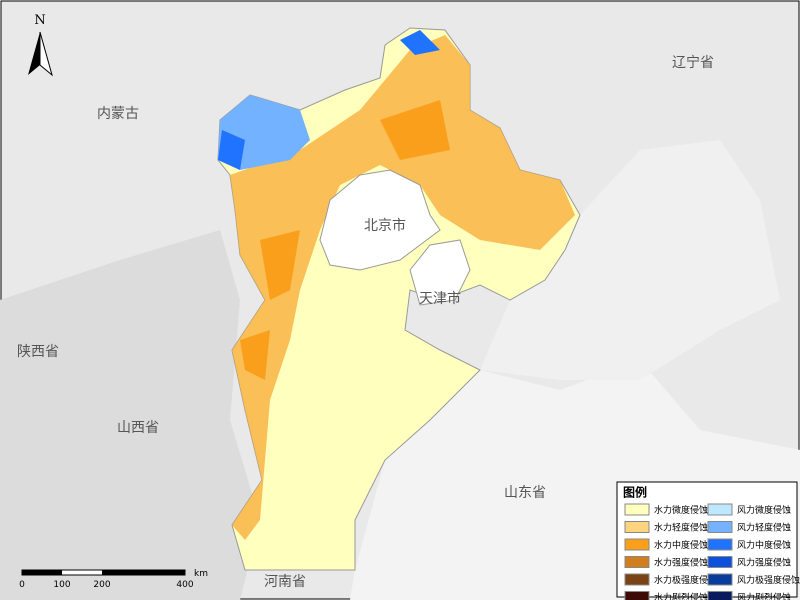  Describe the element at coordinates (118, 114) in the screenshot. I see `place-label: 内蒙古` at that location.